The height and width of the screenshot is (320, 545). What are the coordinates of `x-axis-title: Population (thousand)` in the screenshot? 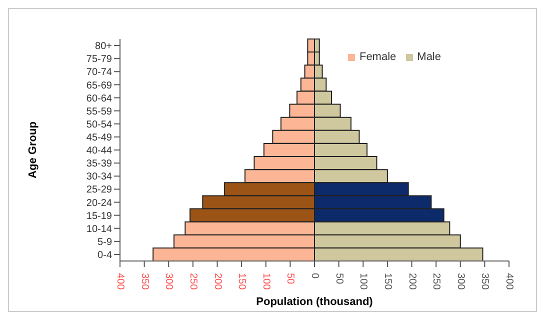 It's located at (315, 302).